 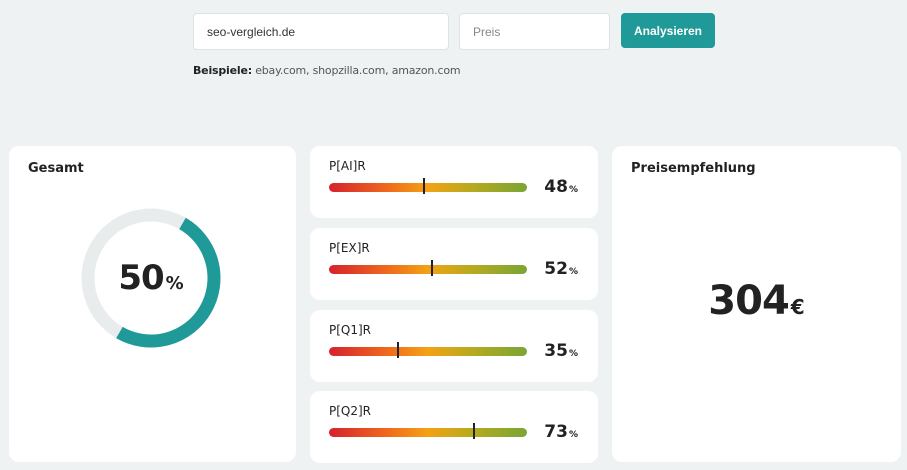 I want to click on metric-name: P[Q1]R, so click(x=350, y=330).